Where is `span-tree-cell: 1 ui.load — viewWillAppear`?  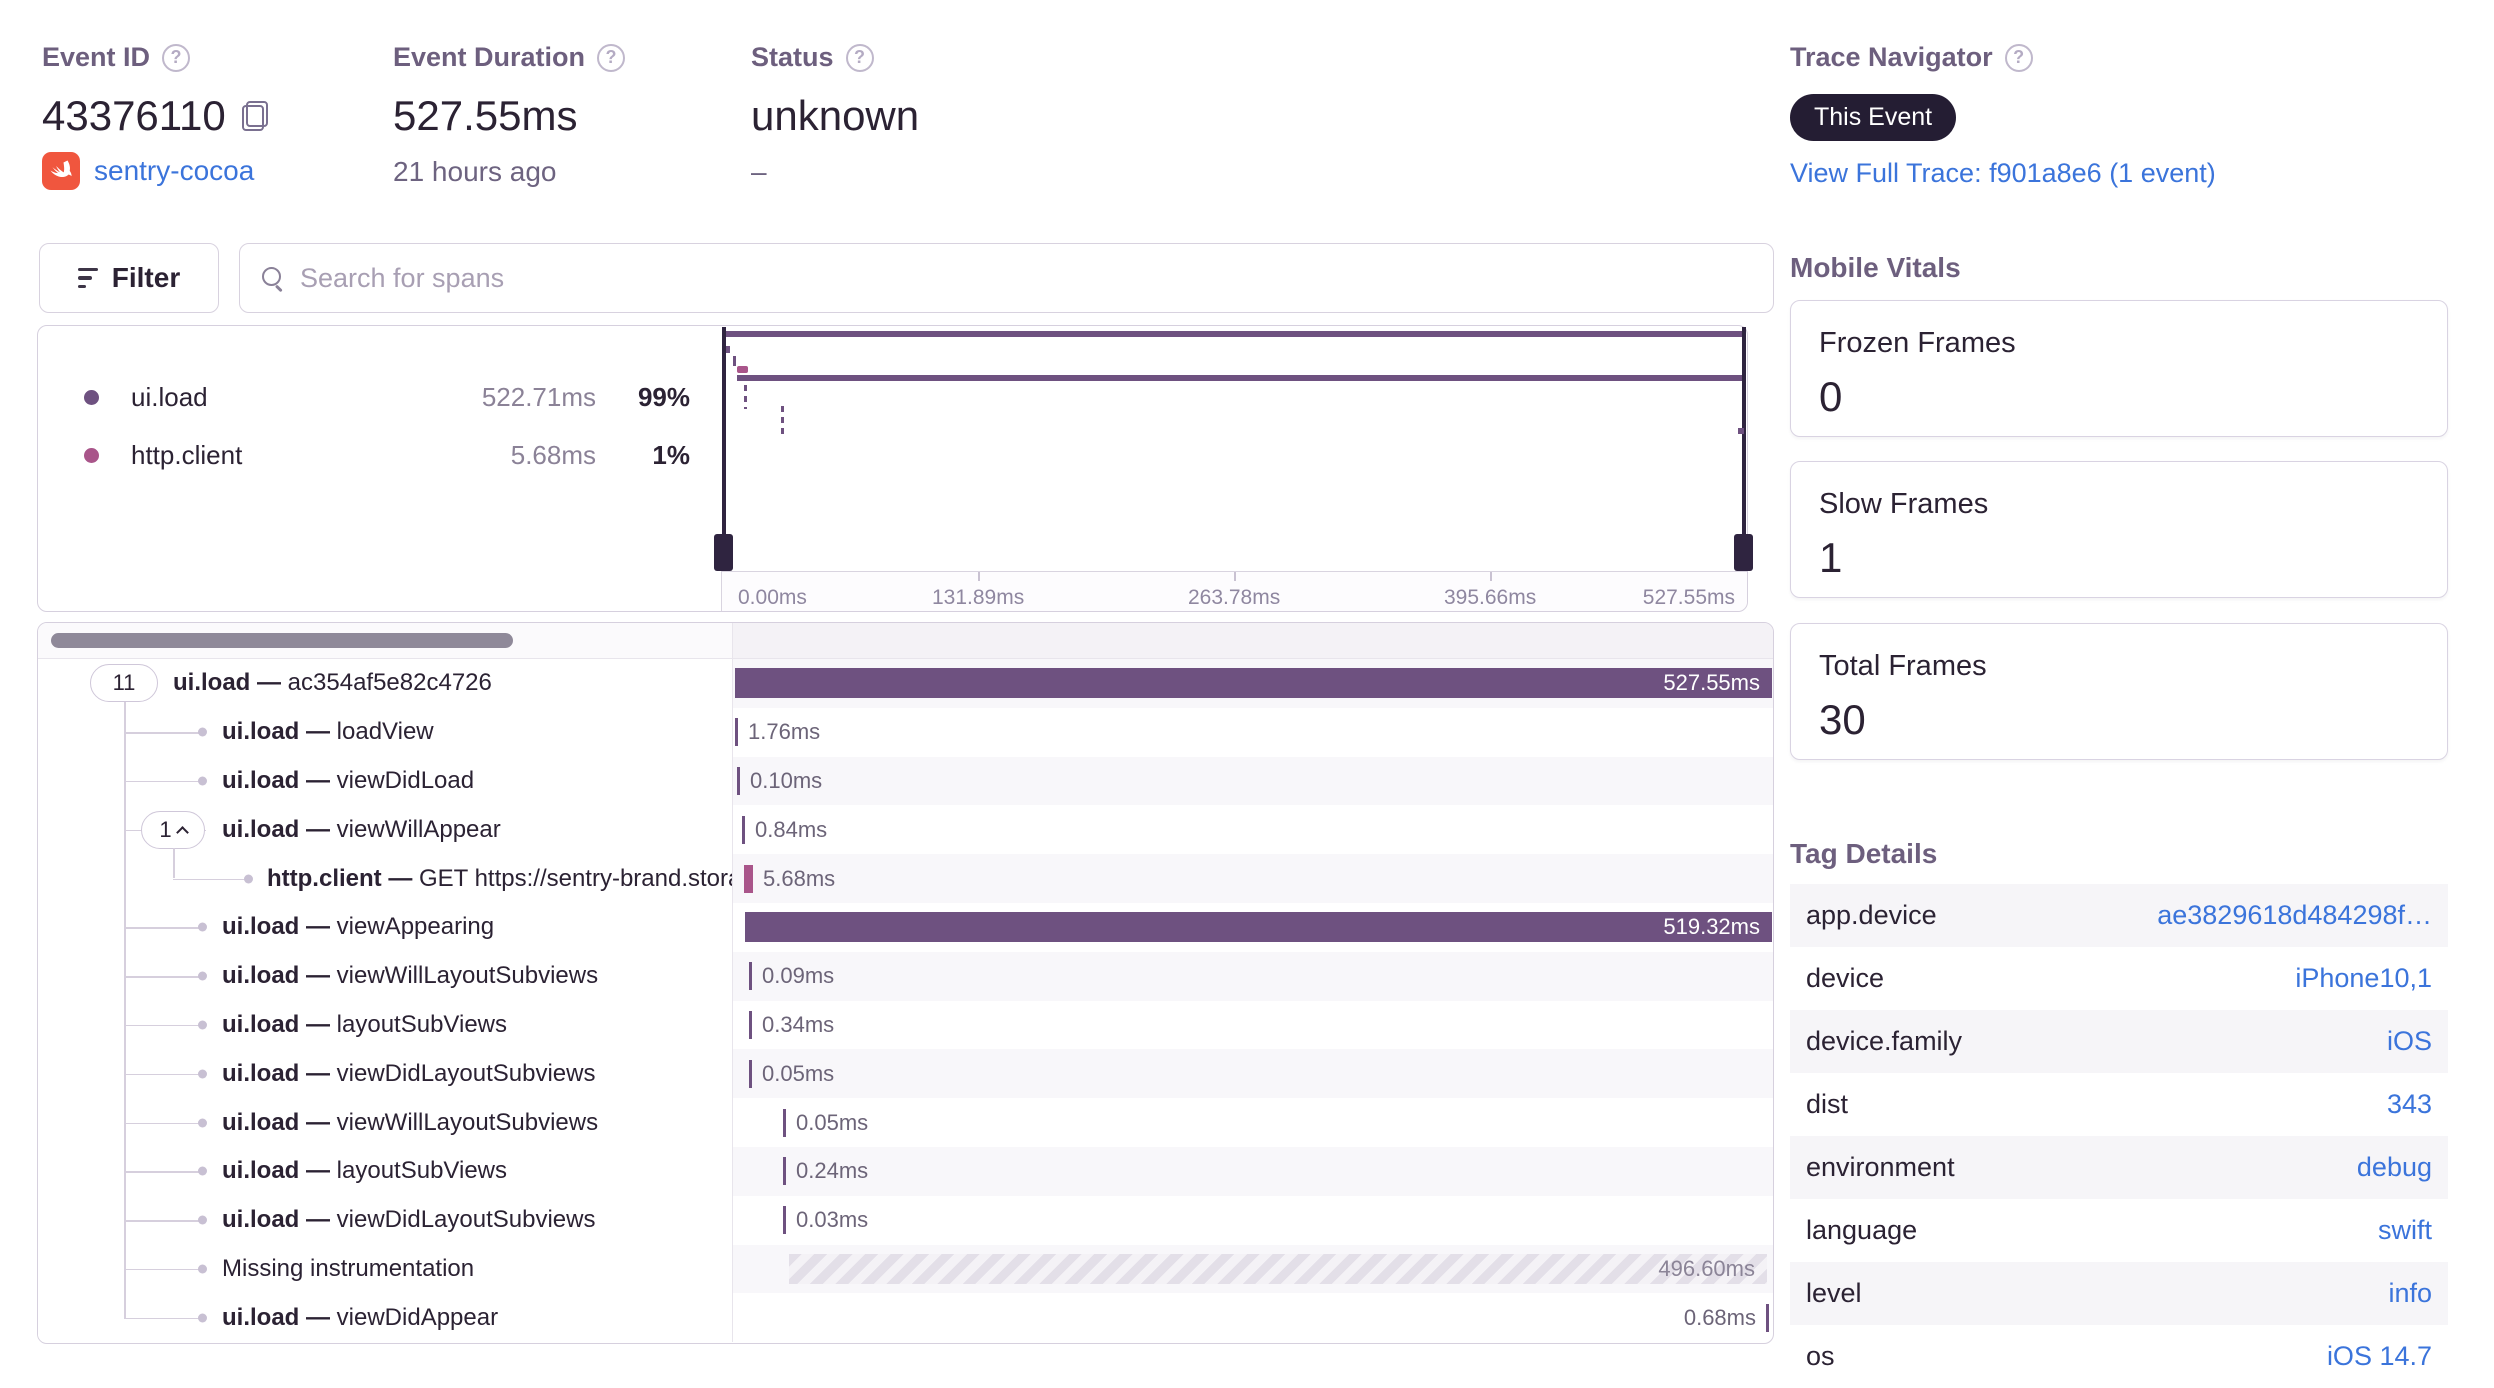 span-tree-cell: 1 ui.load — viewWillAppear is located at coordinates (385, 830).